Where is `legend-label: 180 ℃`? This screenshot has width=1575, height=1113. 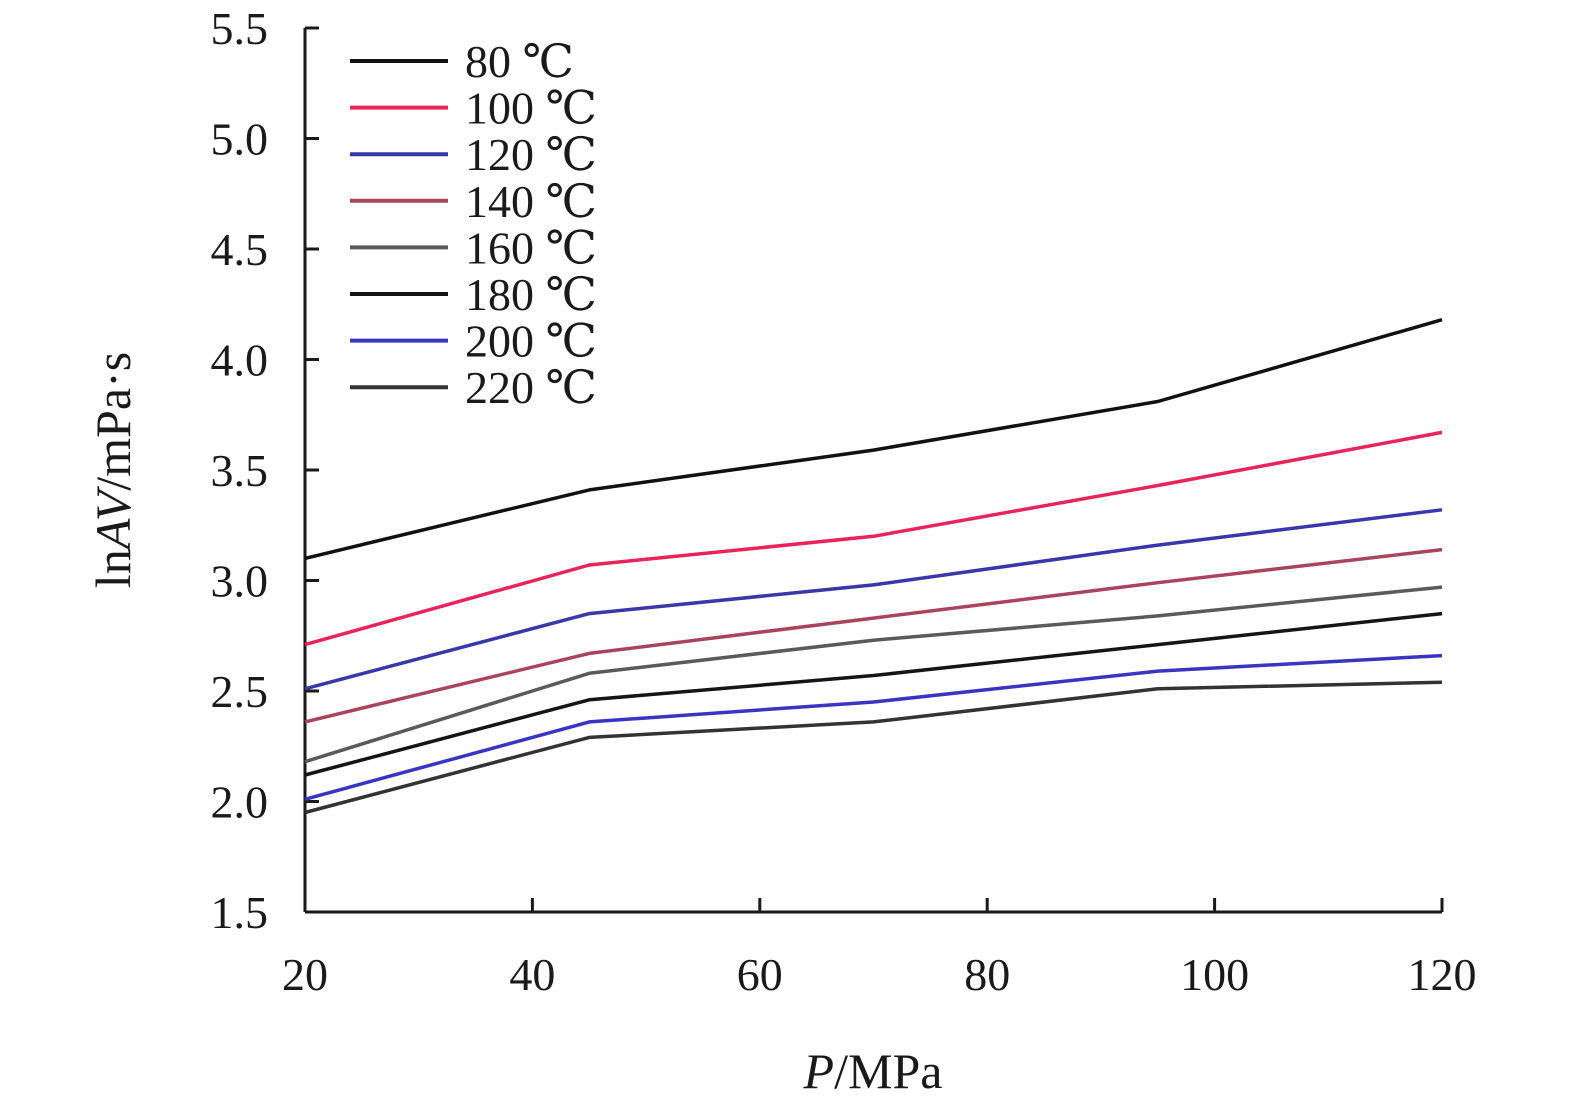
legend-label: 180 ℃ is located at coordinates (531, 294).